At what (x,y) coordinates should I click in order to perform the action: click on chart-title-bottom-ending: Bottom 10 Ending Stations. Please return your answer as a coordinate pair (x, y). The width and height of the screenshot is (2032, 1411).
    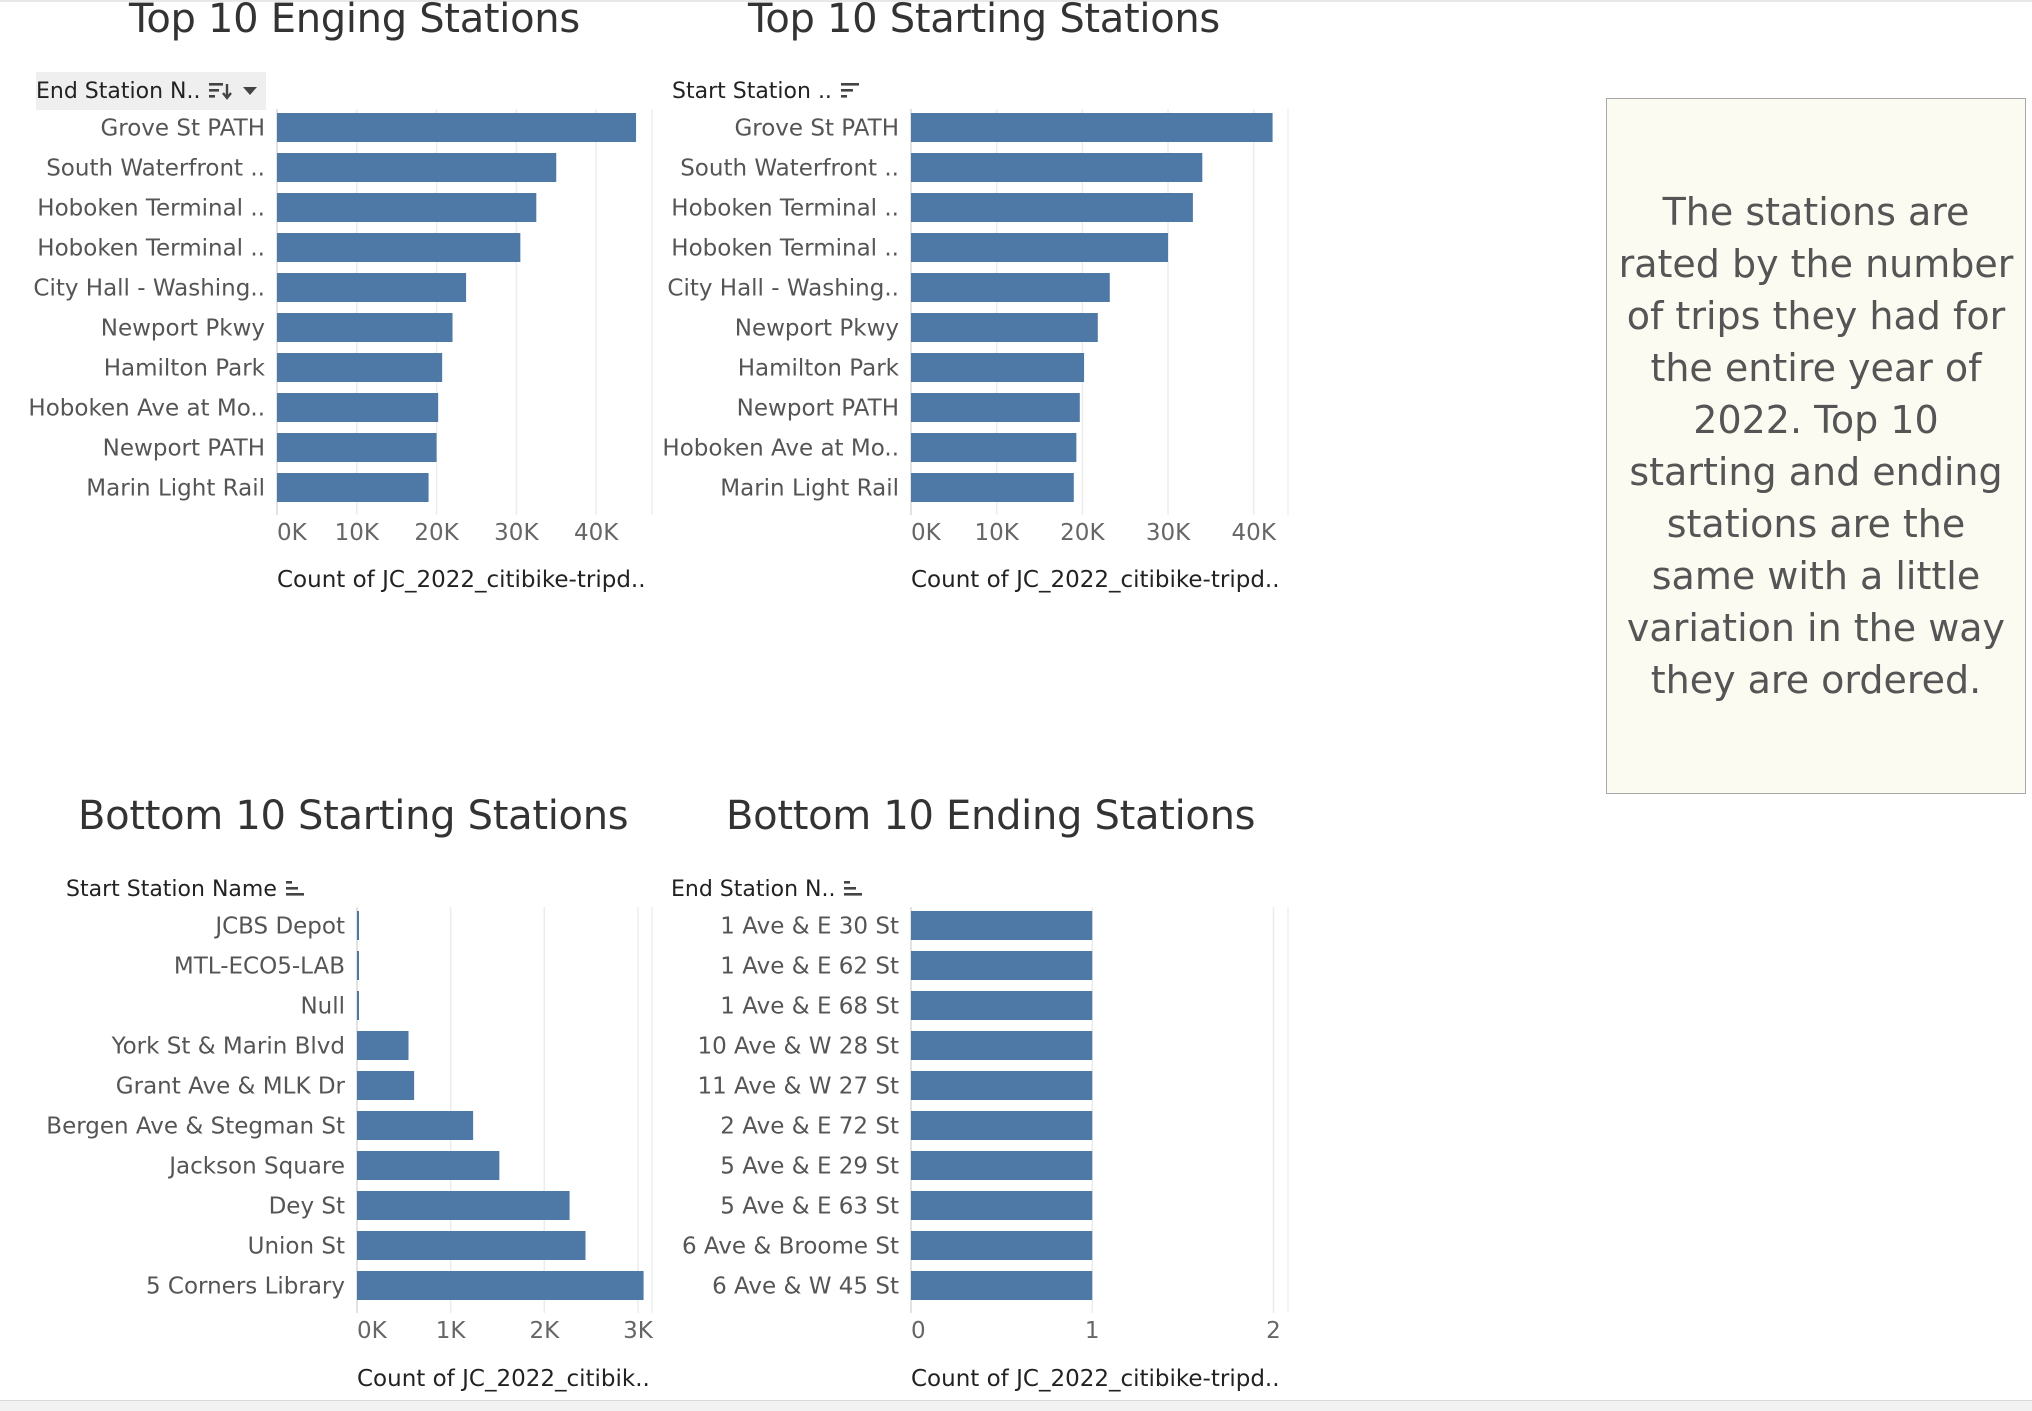
    Looking at the image, I should click on (991, 816).